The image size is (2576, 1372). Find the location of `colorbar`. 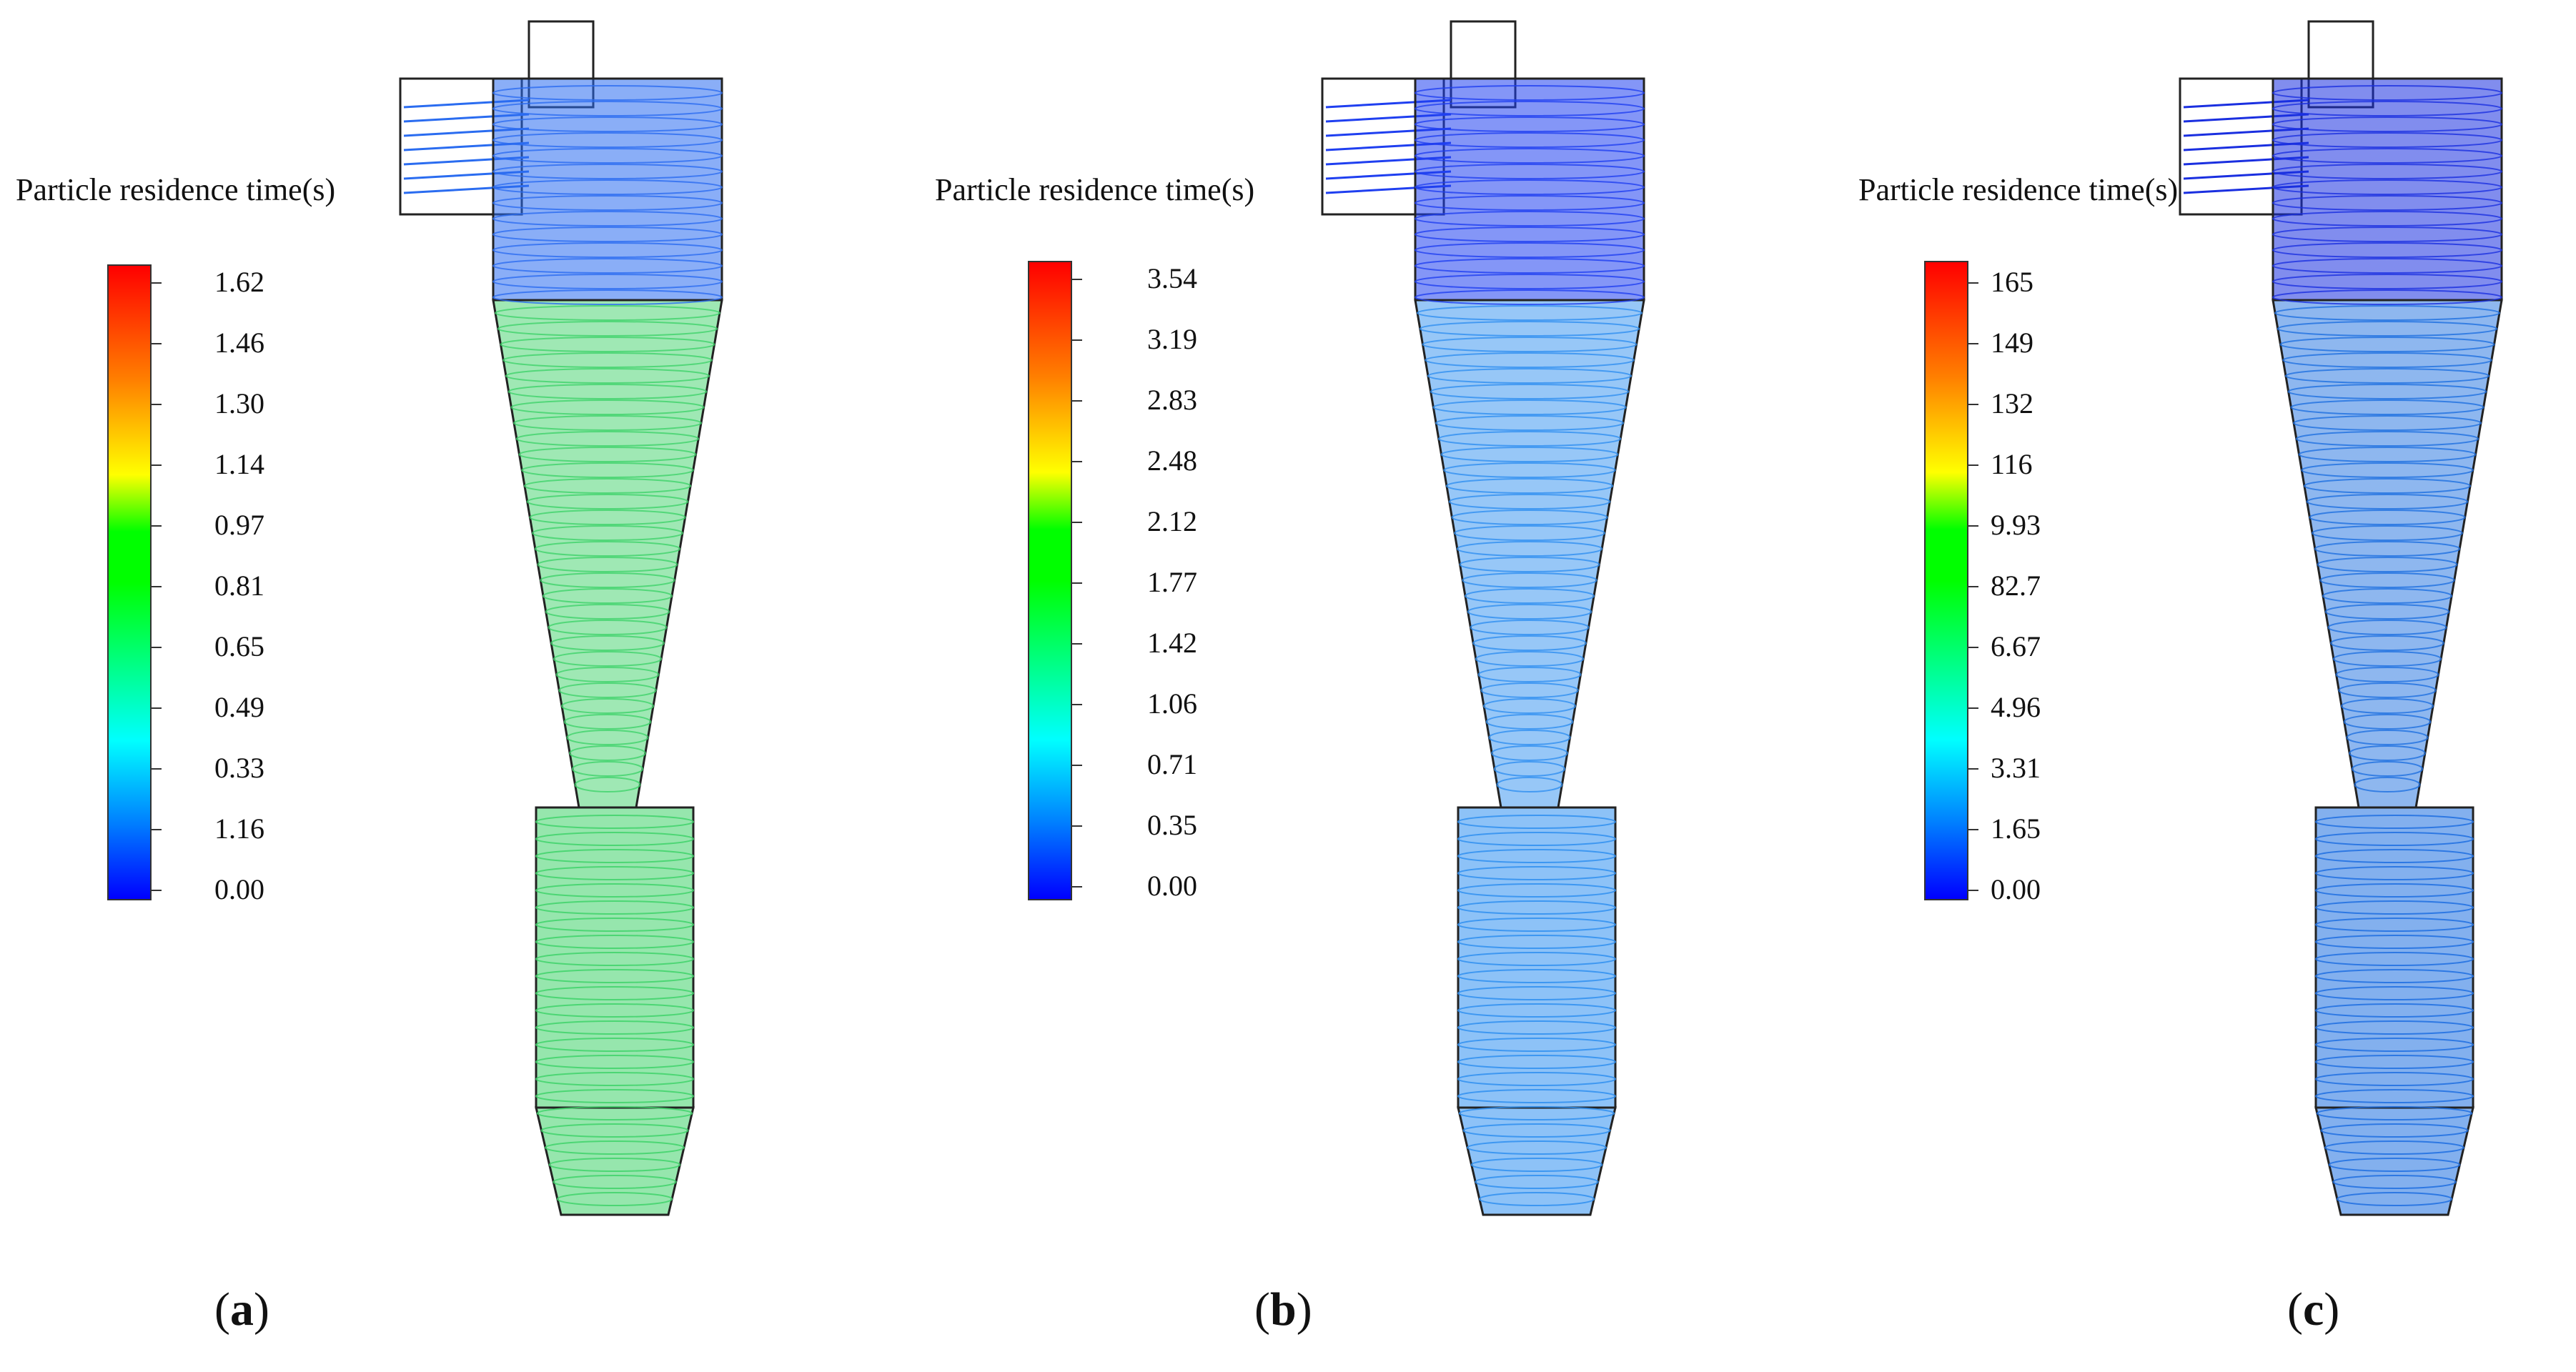

colorbar is located at coordinates (1946, 580).